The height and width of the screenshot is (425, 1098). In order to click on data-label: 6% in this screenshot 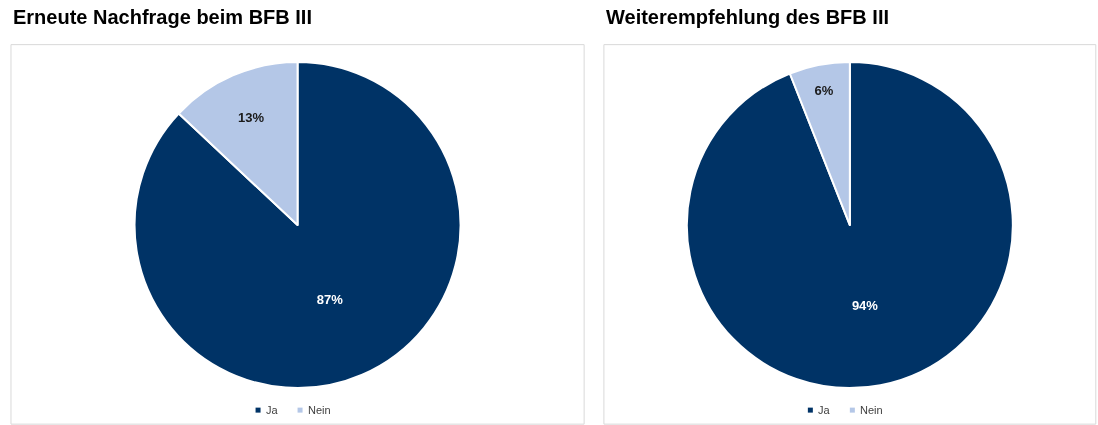, I will do `click(824, 90)`.